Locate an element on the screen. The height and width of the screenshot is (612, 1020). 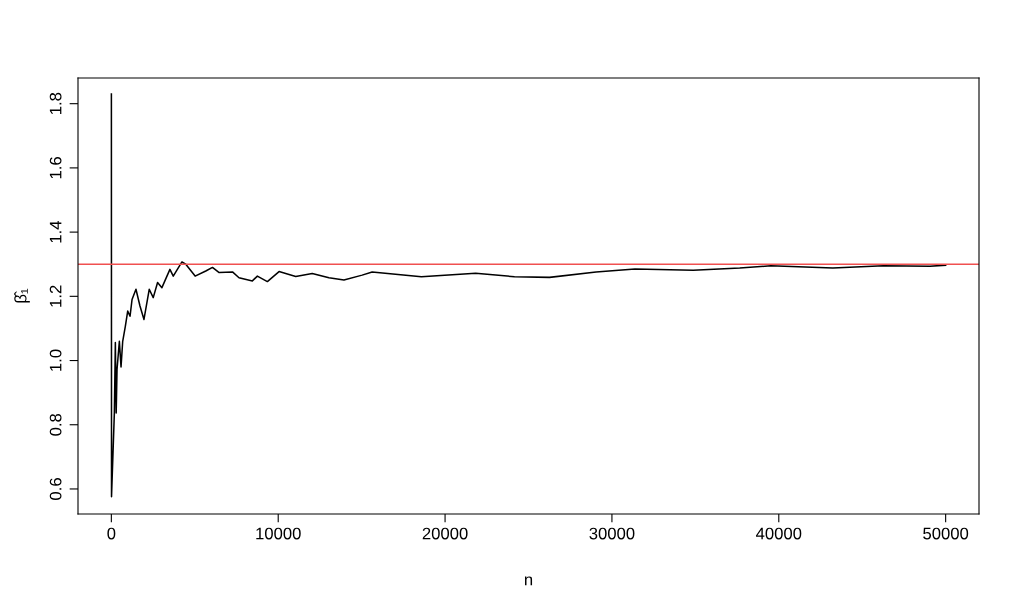
y-tick-label: 1.8 is located at coordinates (55, 103).